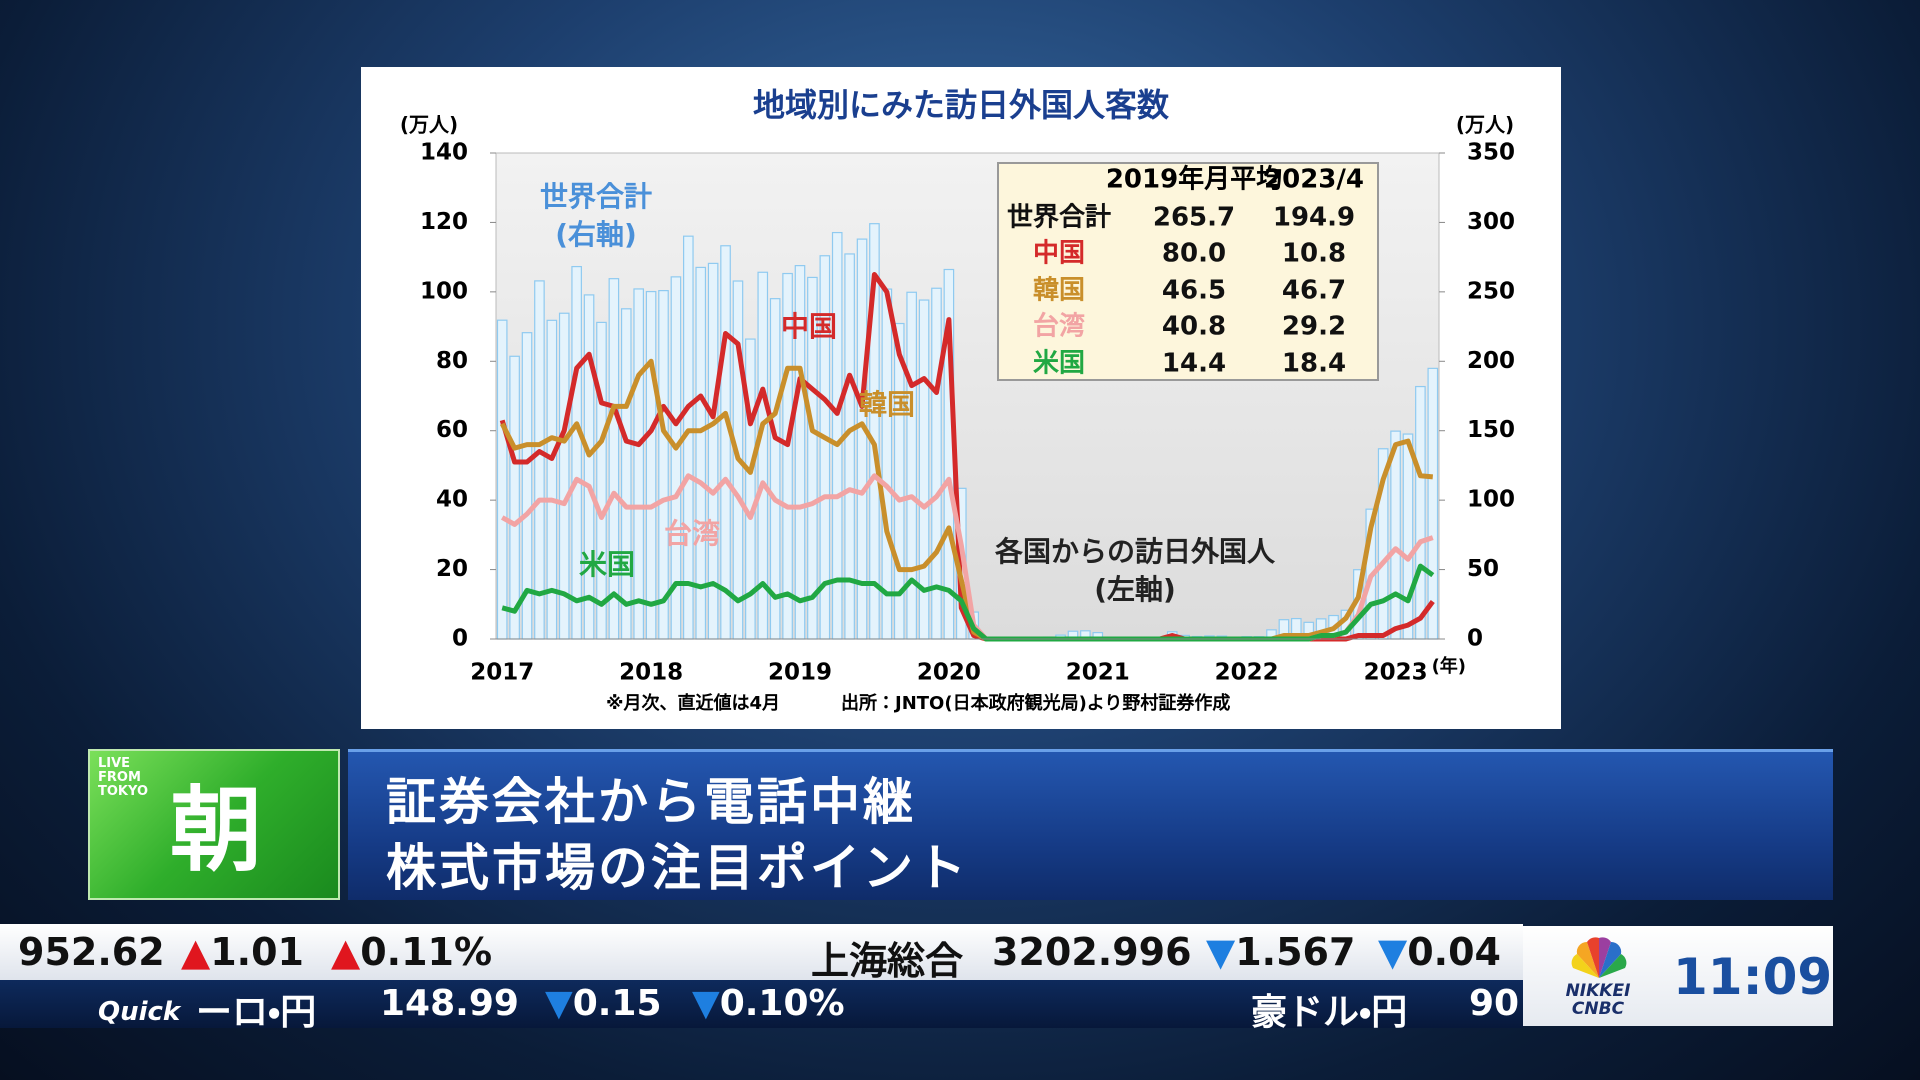 The height and width of the screenshot is (1080, 1920). I want to click on y2-tick-label: 0, so click(1475, 639).